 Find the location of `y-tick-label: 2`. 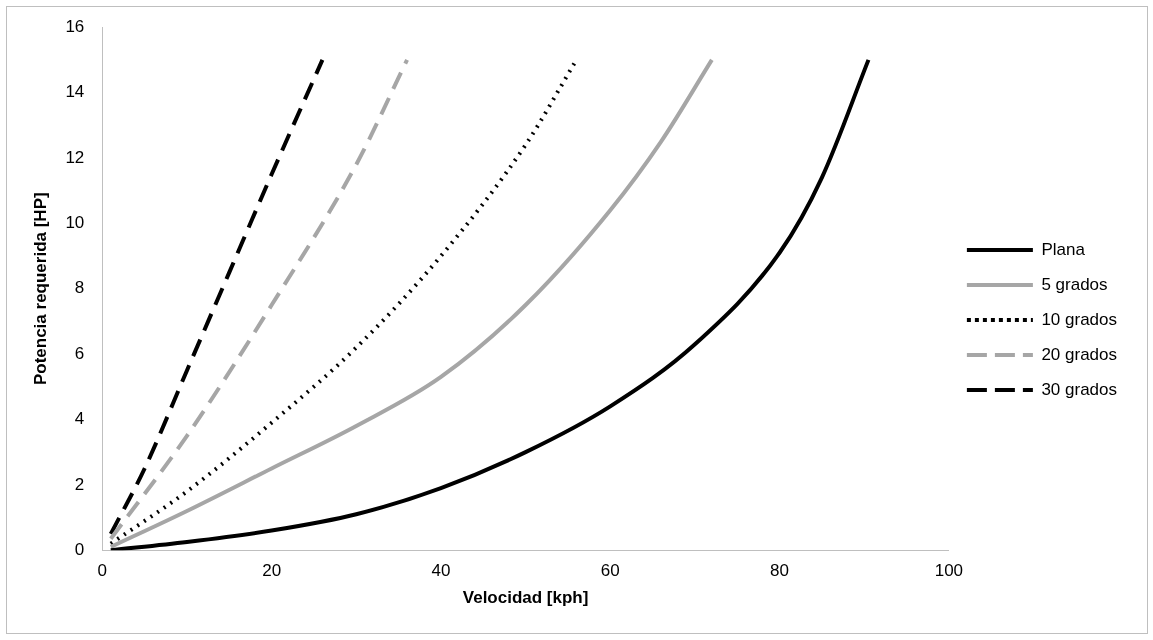

y-tick-label: 2 is located at coordinates (79, 484).